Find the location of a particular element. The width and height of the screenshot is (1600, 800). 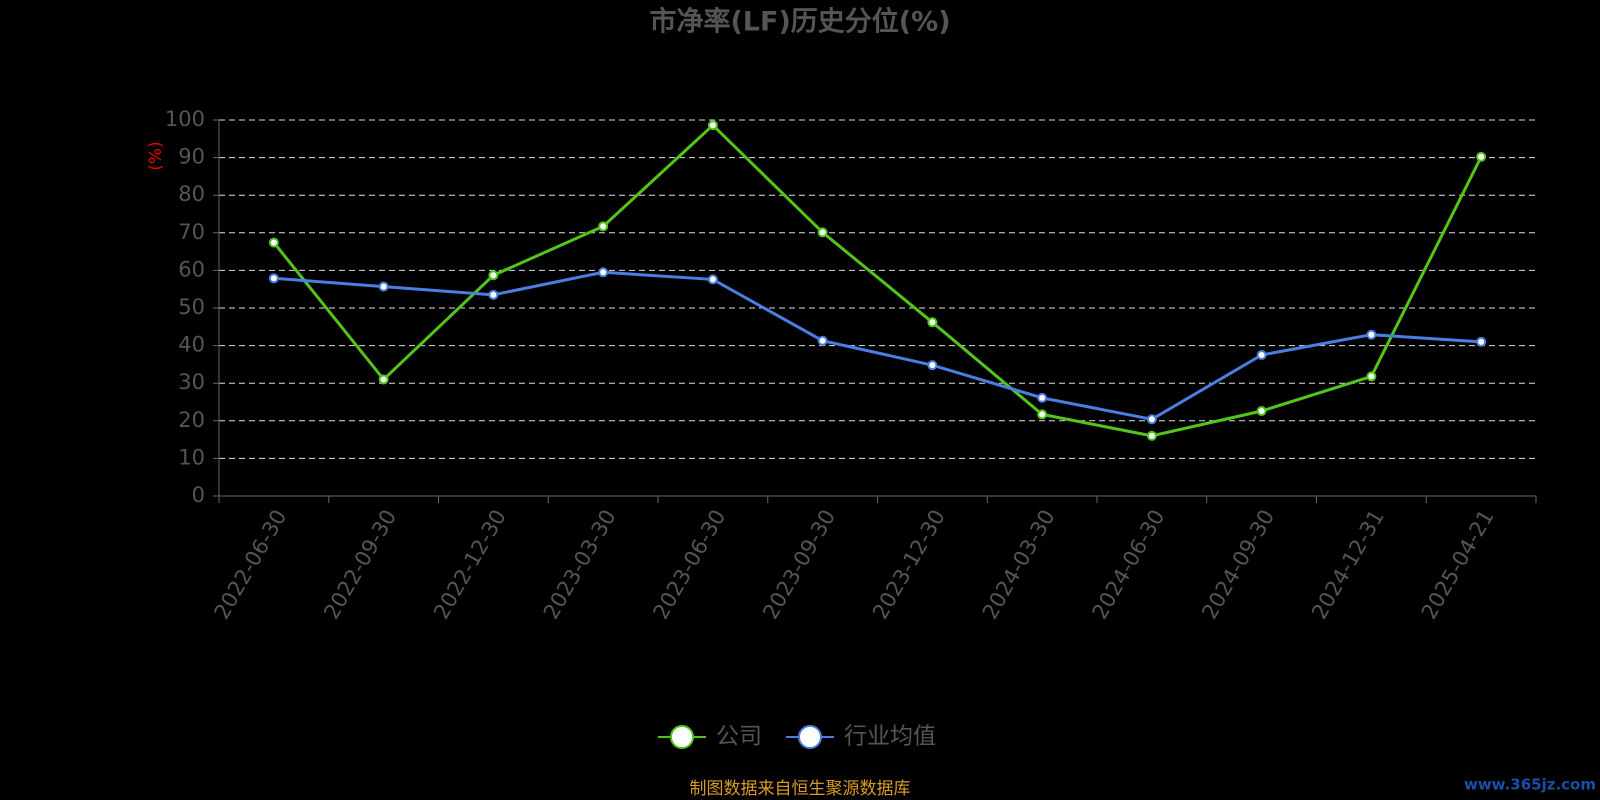

y-tick-label: 50 is located at coordinates (191, 307).